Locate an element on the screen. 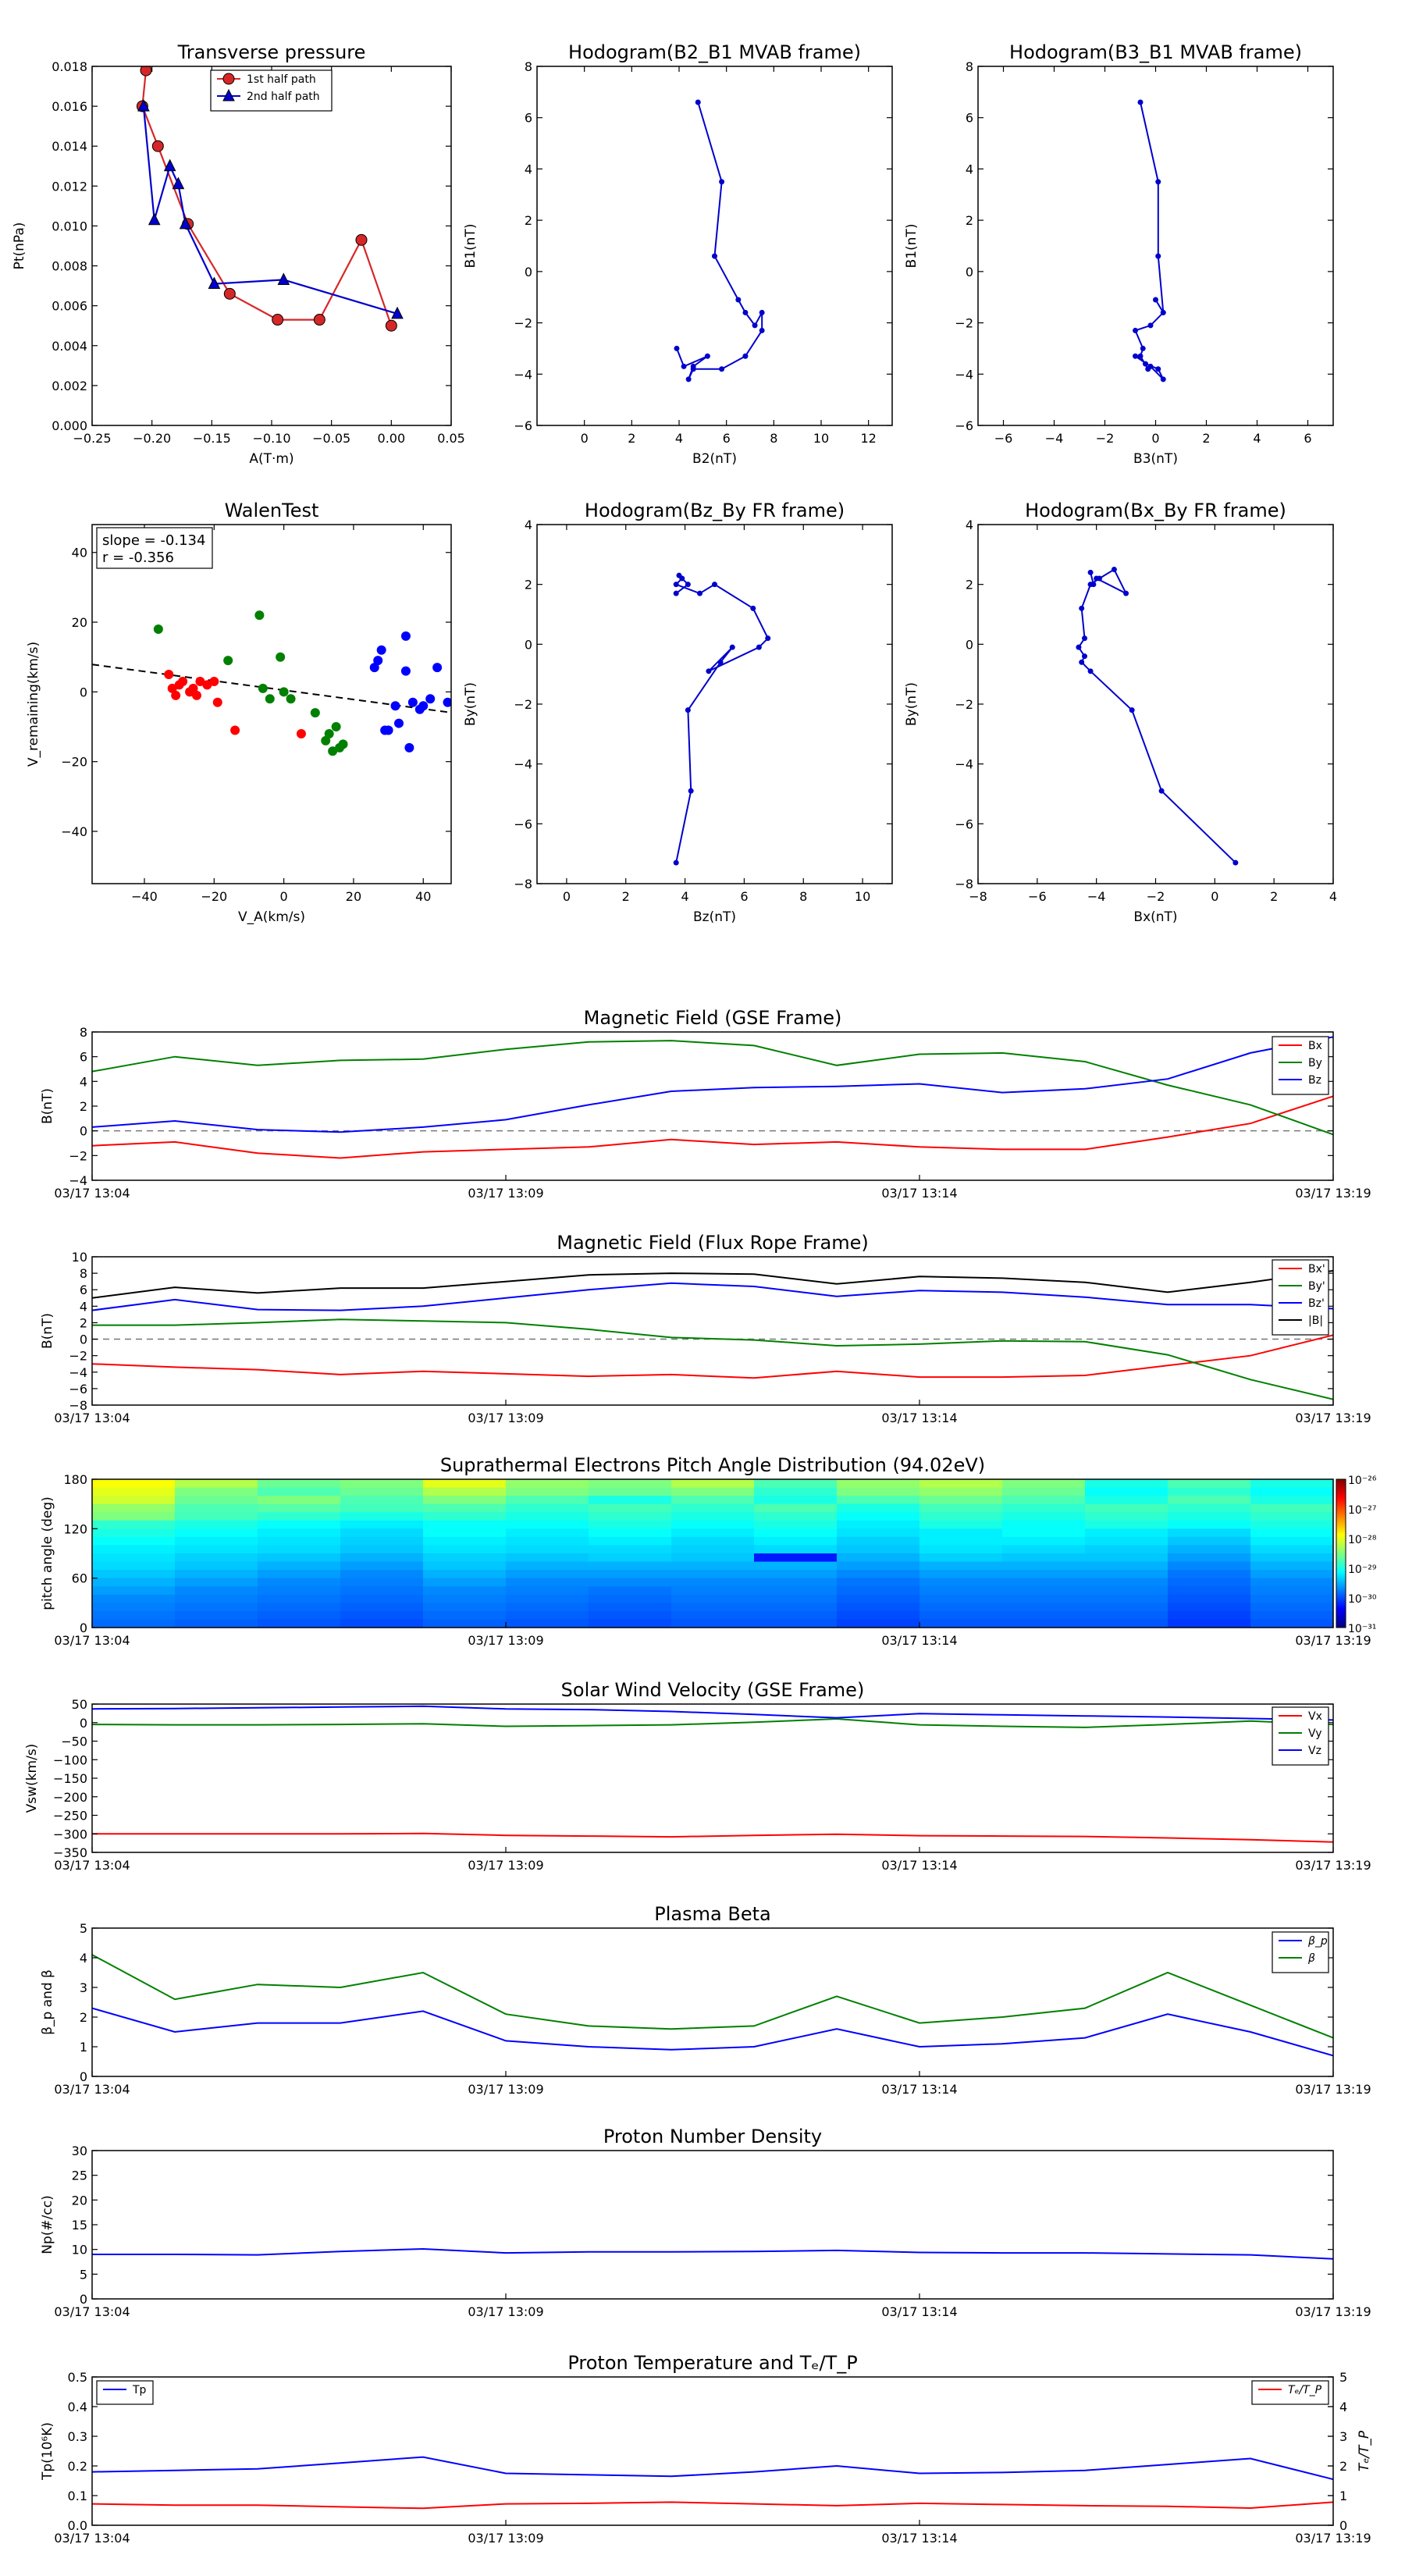 This screenshot has height=2576, width=1405. y-tick-label: 0.000 is located at coordinates (69, 425).